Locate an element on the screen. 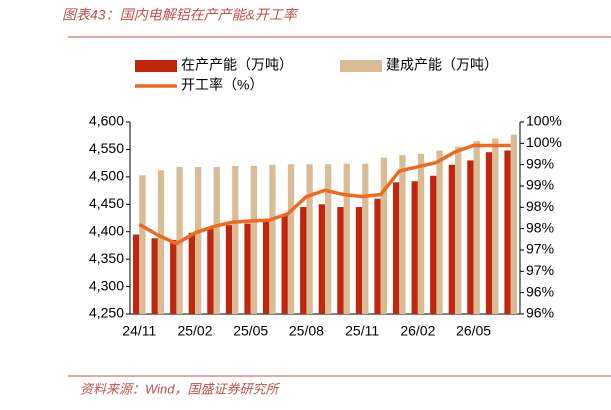  source: 资料来源：Wind，国盛证券研究所 is located at coordinates (180, 388).